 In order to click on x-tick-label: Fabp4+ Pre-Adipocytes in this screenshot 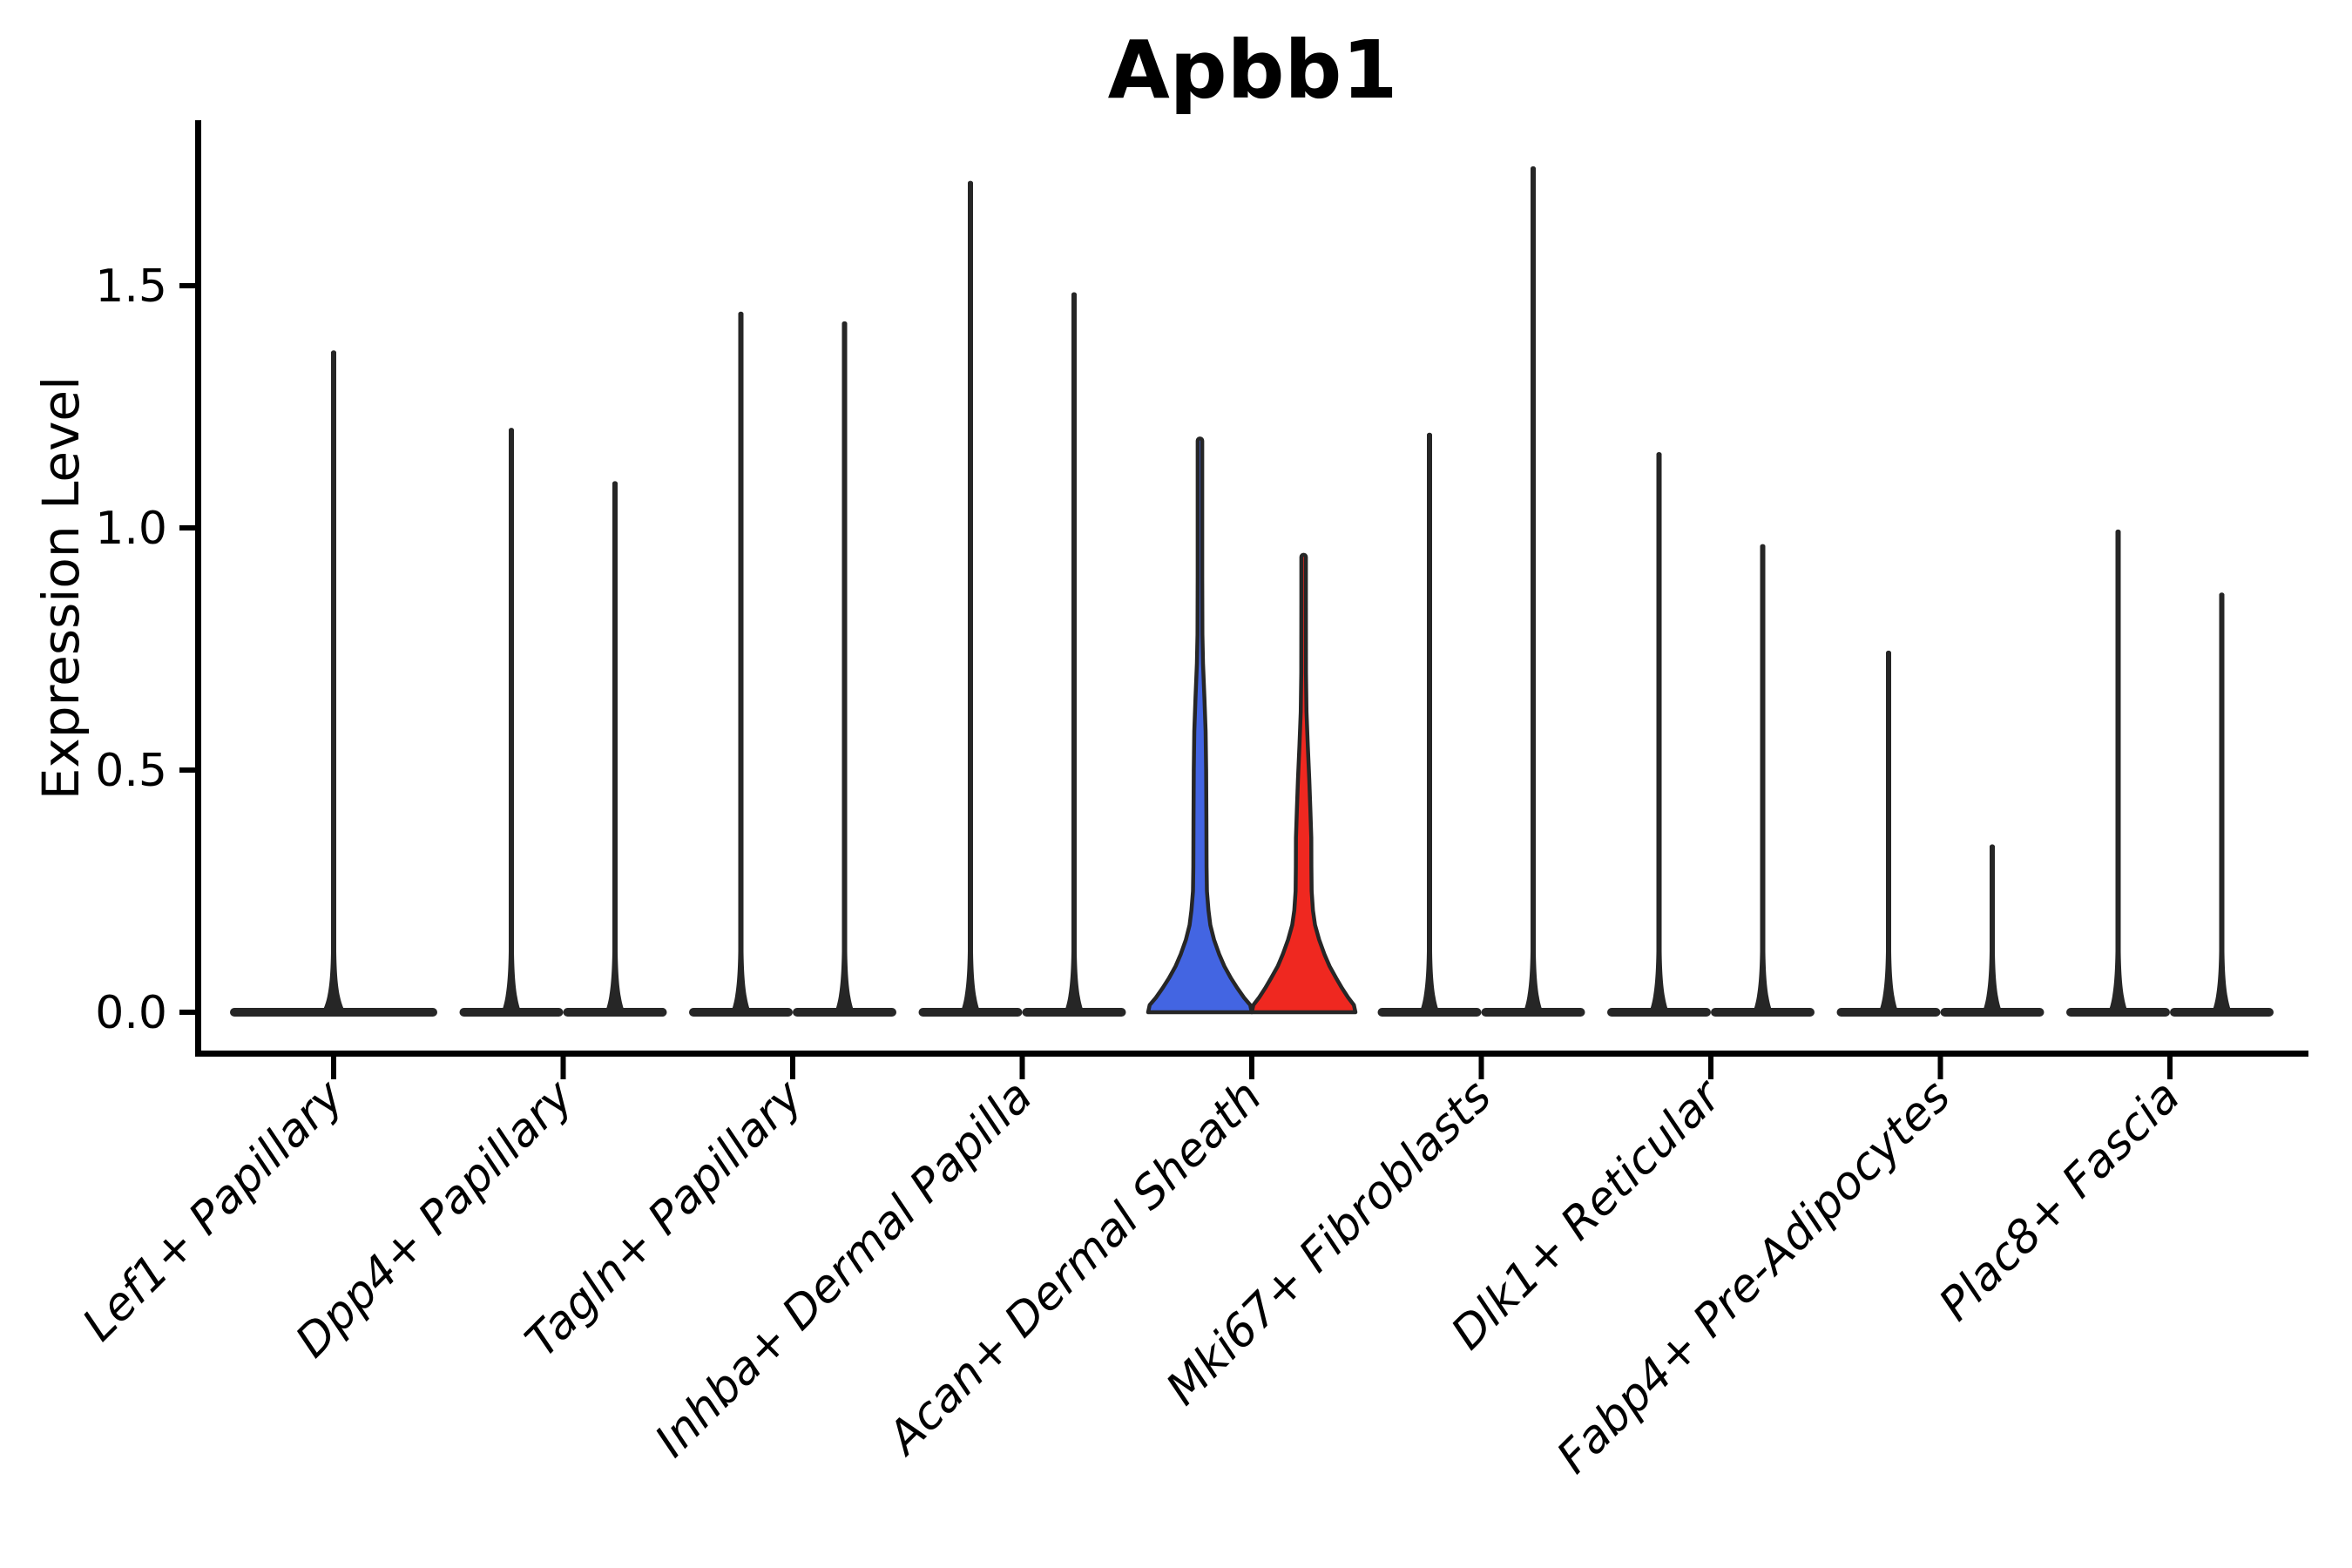, I will do `click(1754, 1277)`.